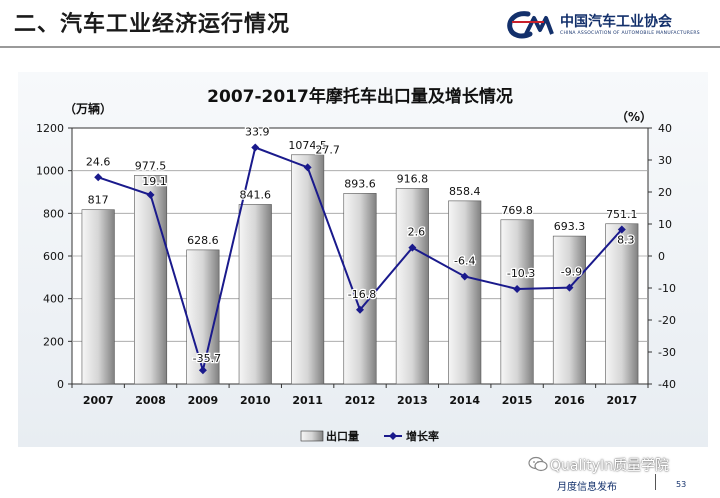 The width and height of the screenshot is (720, 498). Describe the element at coordinates (464, 260) in the screenshot. I see `growth-value-label: -6.4` at that location.